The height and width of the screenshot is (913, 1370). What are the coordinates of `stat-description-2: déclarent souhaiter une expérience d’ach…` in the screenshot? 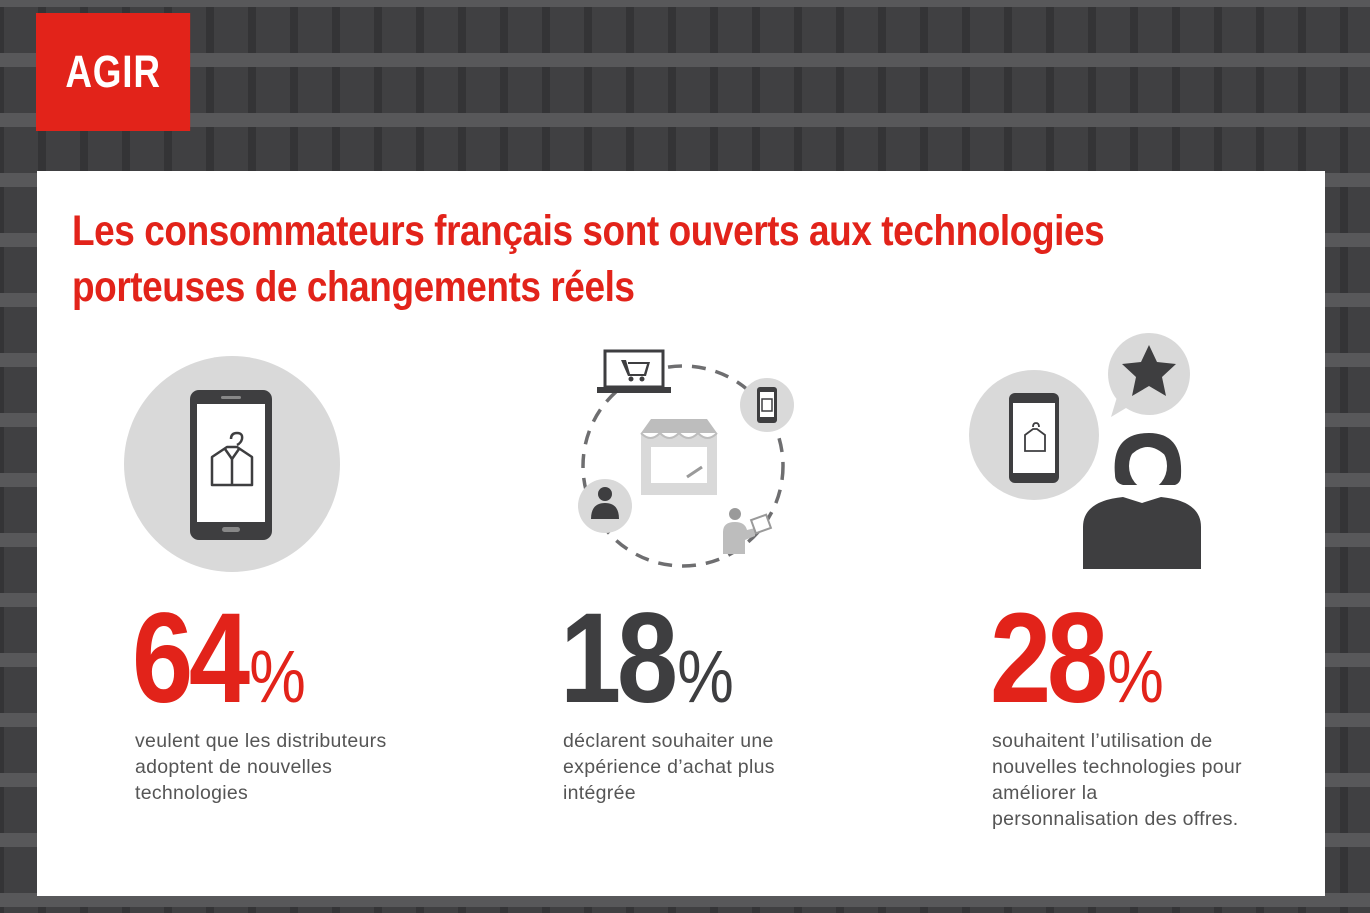 It's located at (669, 767).